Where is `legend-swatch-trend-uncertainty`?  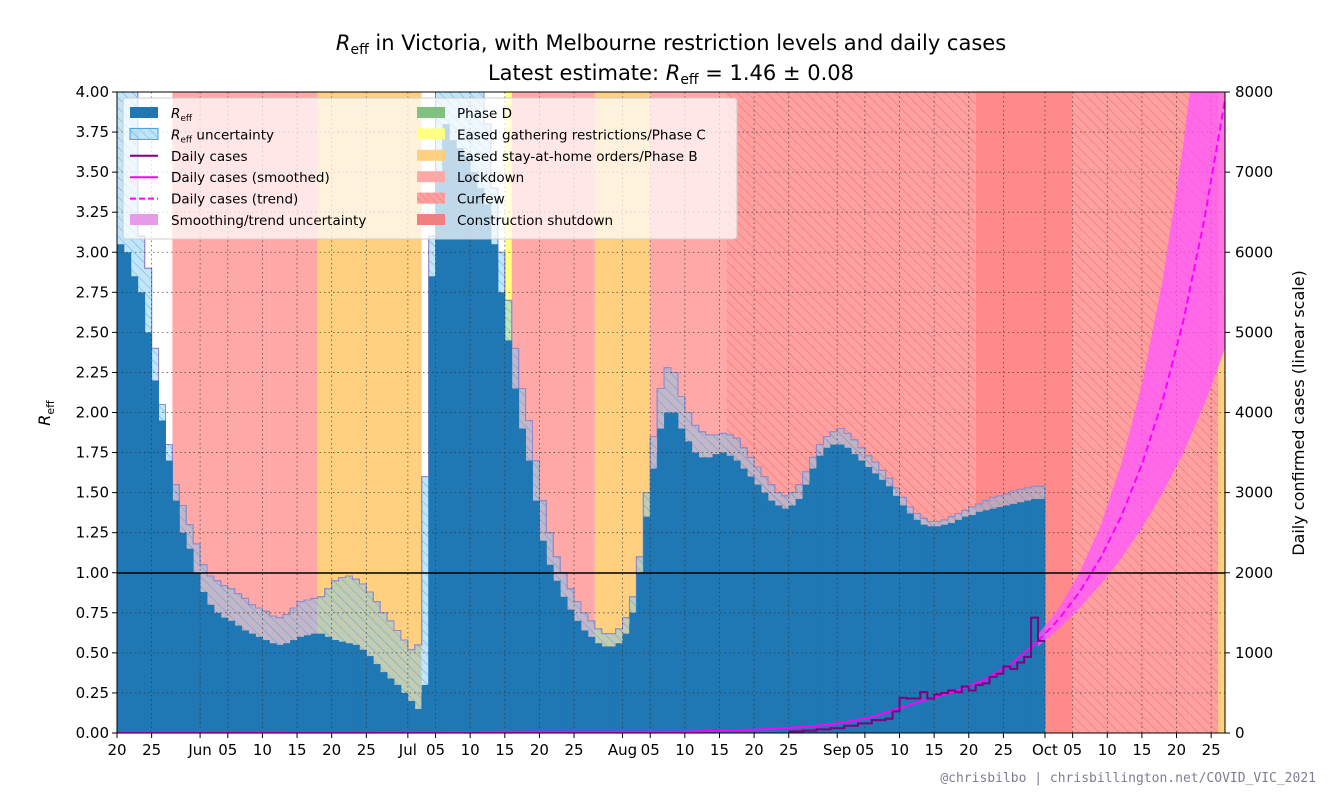
legend-swatch-trend-uncertainty is located at coordinates (144, 219).